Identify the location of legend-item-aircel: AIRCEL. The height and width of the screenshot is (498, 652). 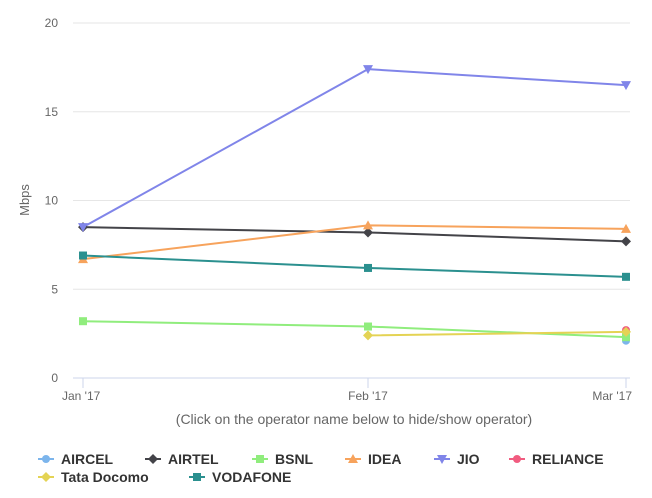
(76, 459).